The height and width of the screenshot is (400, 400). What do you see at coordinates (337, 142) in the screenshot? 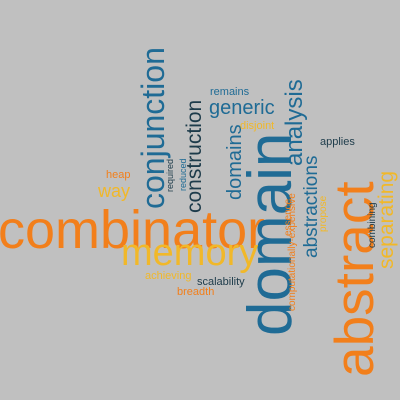
I see `word-applies: applies` at bounding box center [337, 142].